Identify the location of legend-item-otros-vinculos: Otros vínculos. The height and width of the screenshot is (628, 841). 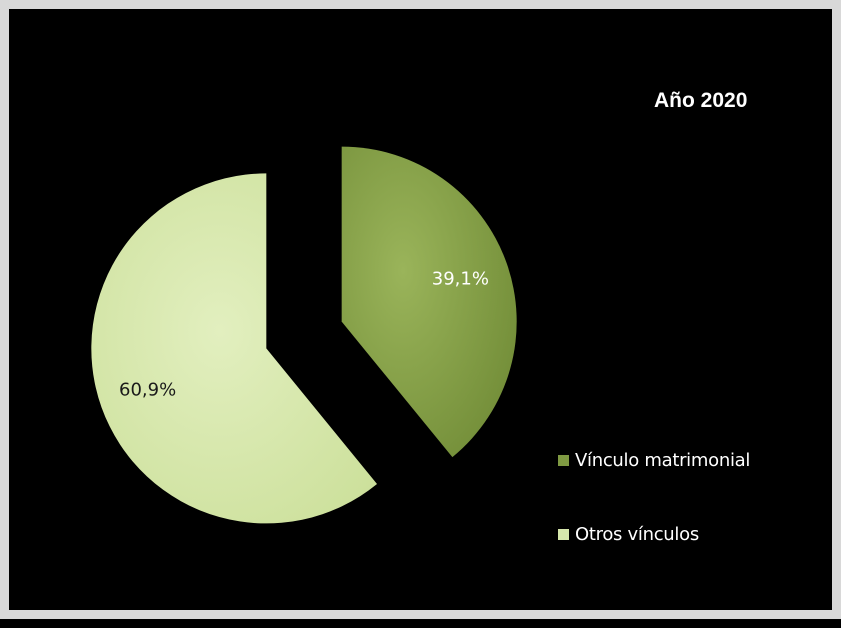
(654, 534).